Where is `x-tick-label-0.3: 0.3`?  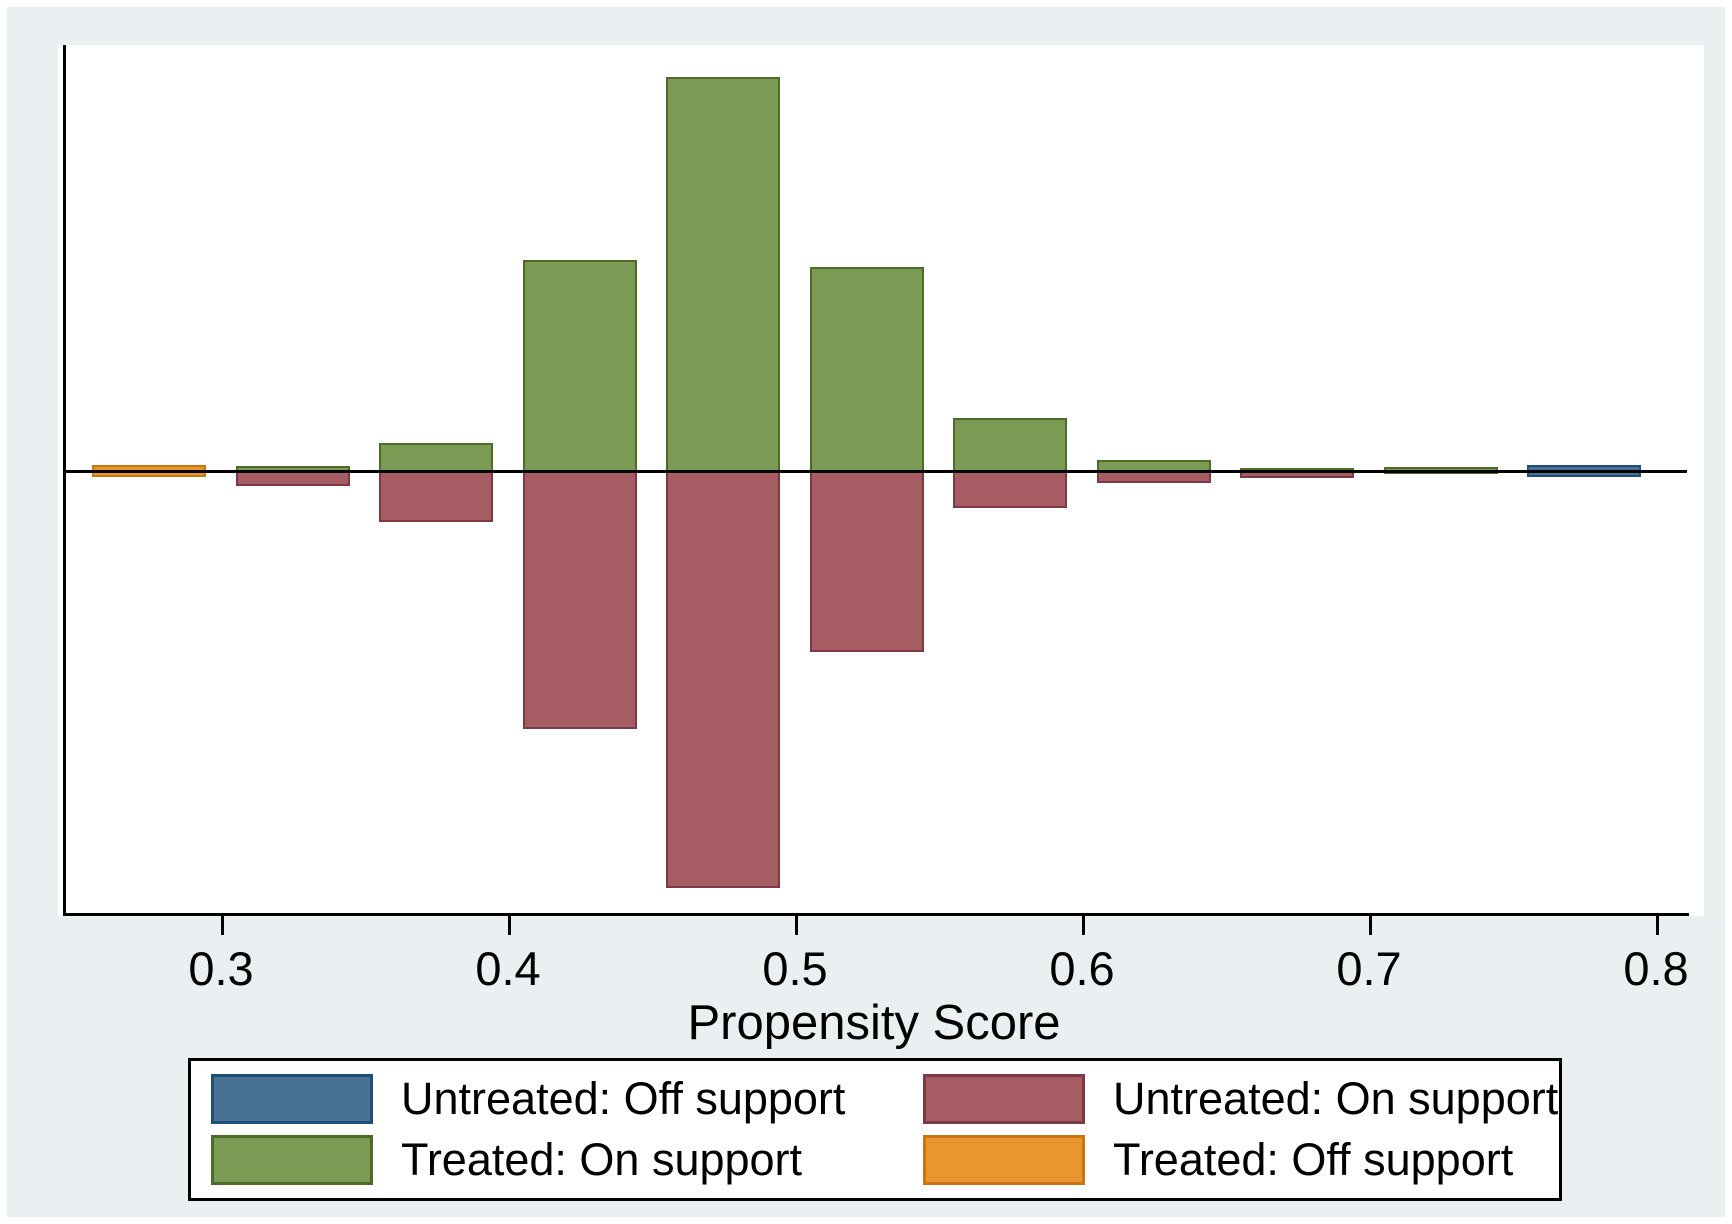 x-tick-label-0.3: 0.3 is located at coordinates (221, 968).